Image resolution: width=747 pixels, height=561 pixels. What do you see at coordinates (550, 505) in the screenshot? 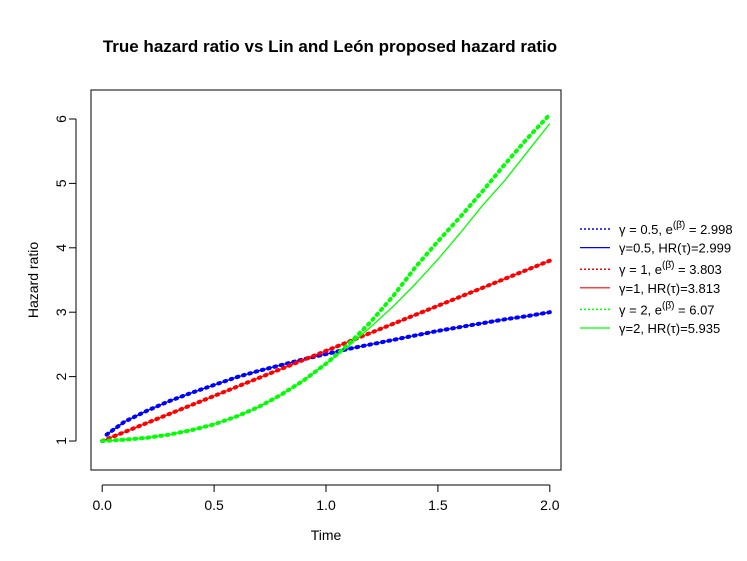
I see `x-tick-label: 2.0` at bounding box center [550, 505].